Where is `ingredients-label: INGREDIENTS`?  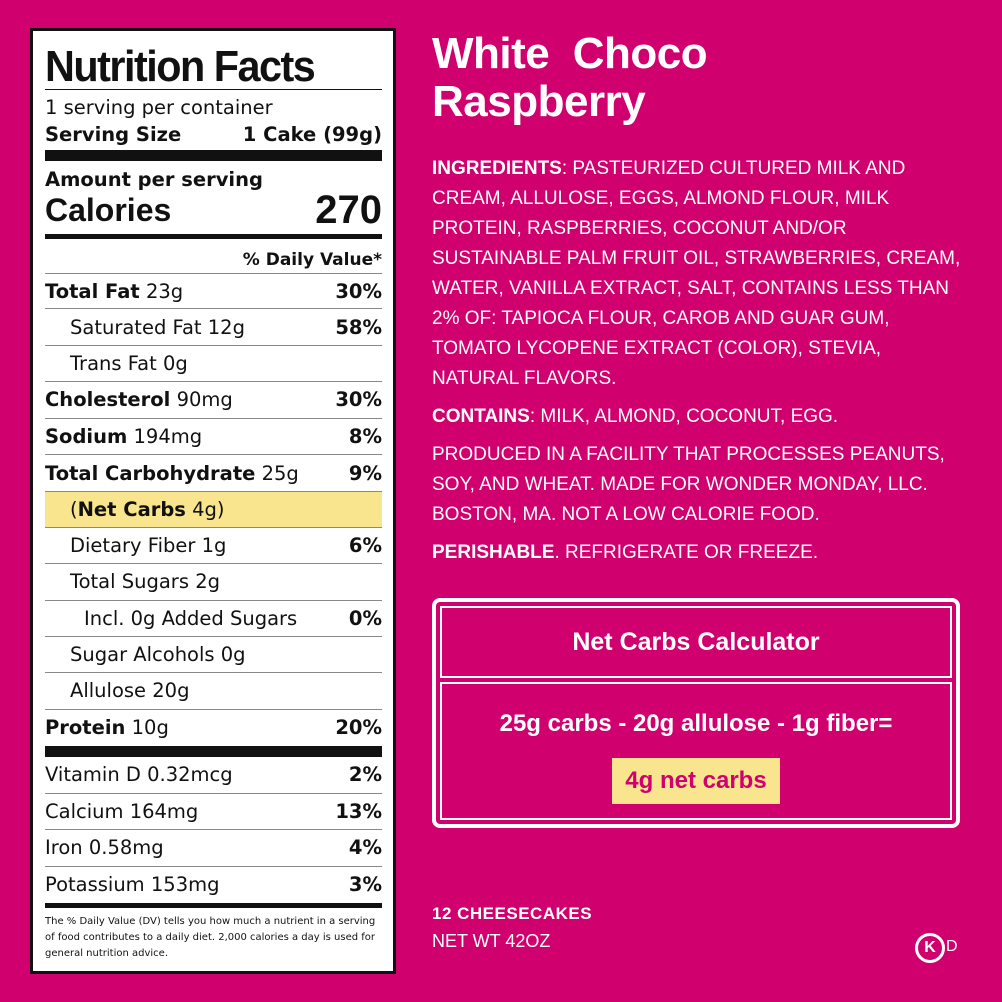
ingredients-label: INGREDIENTS is located at coordinates (497, 168).